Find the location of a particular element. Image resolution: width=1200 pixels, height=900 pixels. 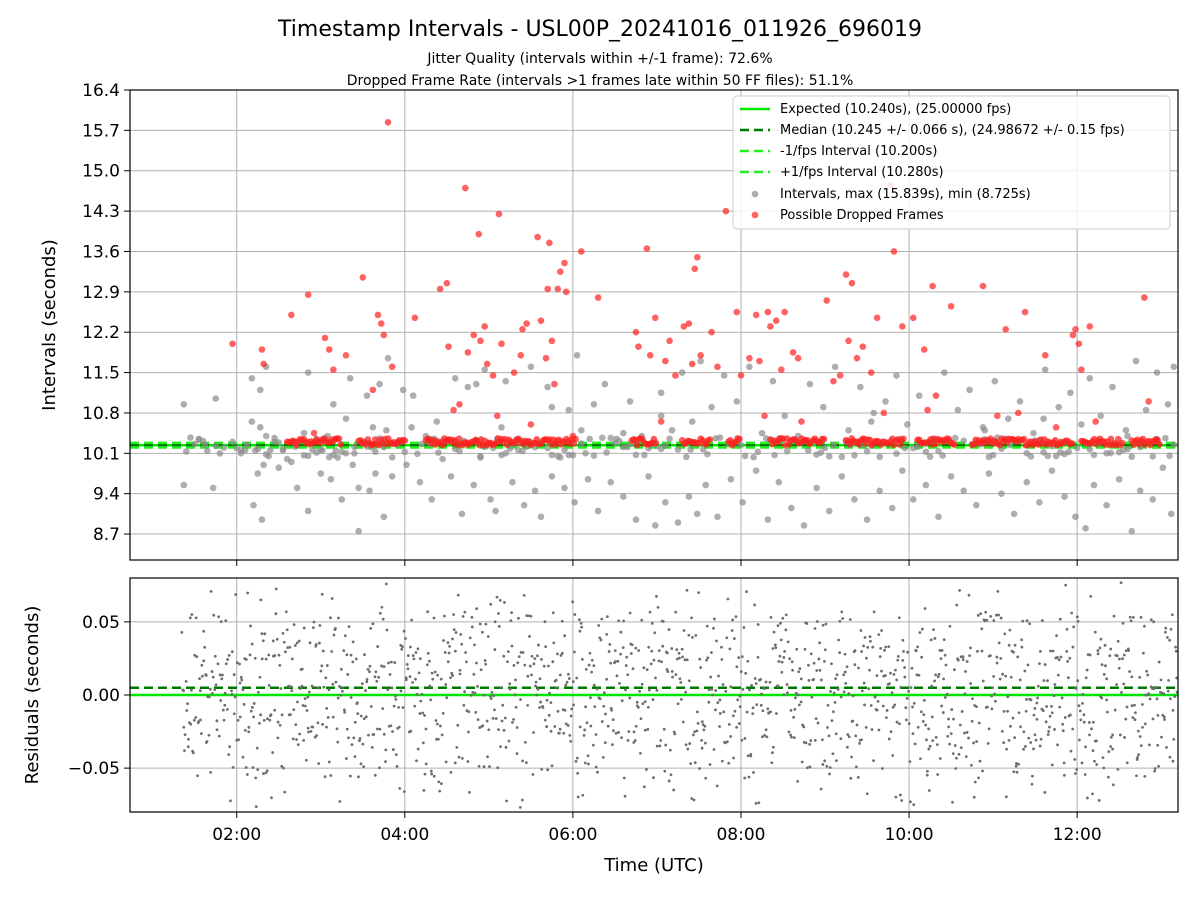

residuals-xtick-label-0: 02:00 is located at coordinates (236, 835).